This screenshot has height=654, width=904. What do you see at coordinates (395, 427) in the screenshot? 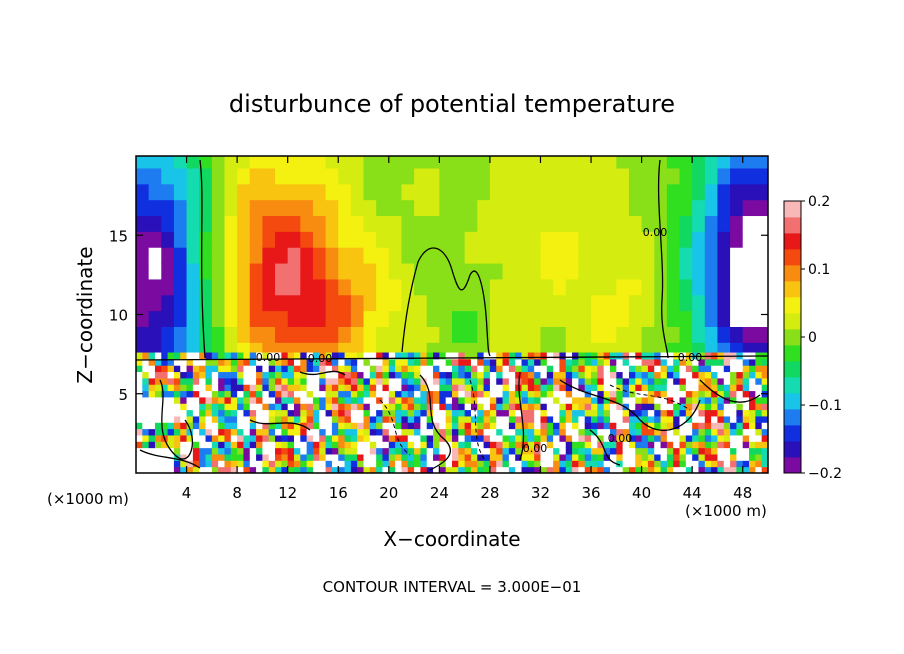
I see `contour-line-dashed` at bounding box center [395, 427].